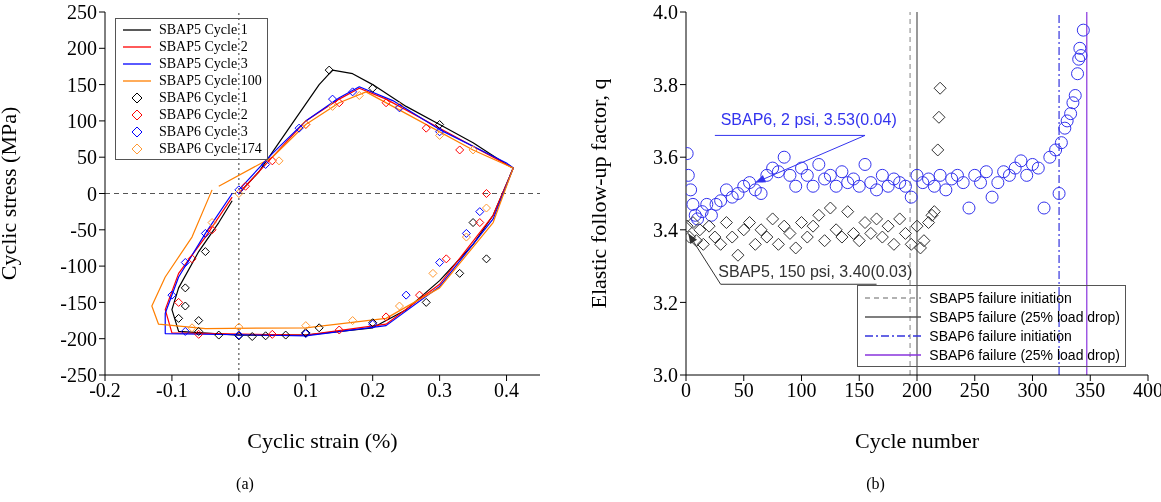  Describe the element at coordinates (78, 302) in the screenshot. I see `y-tick-label: -150` at that location.